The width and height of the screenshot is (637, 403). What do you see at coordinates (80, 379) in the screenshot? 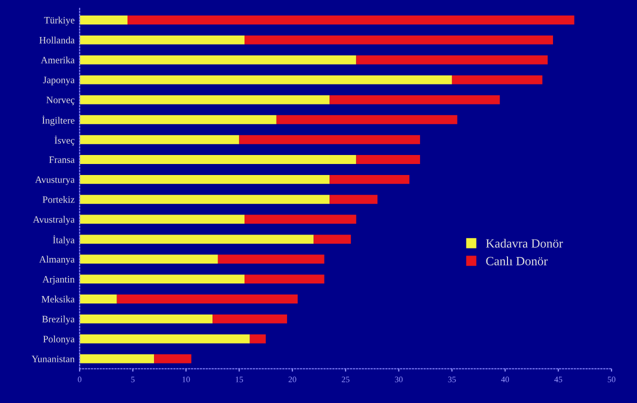
I see `x-tick-label: 0` at bounding box center [80, 379].